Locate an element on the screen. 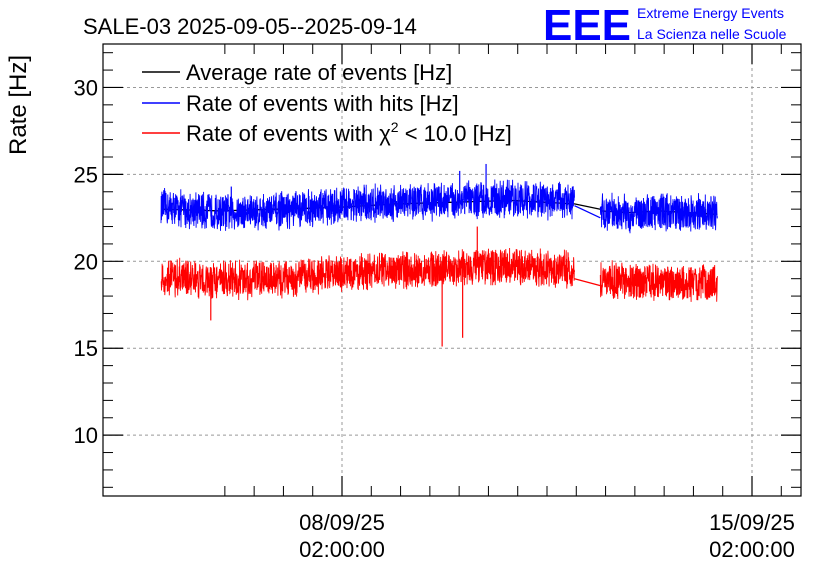  y-tick-label-15: 15 is located at coordinates (86, 348).